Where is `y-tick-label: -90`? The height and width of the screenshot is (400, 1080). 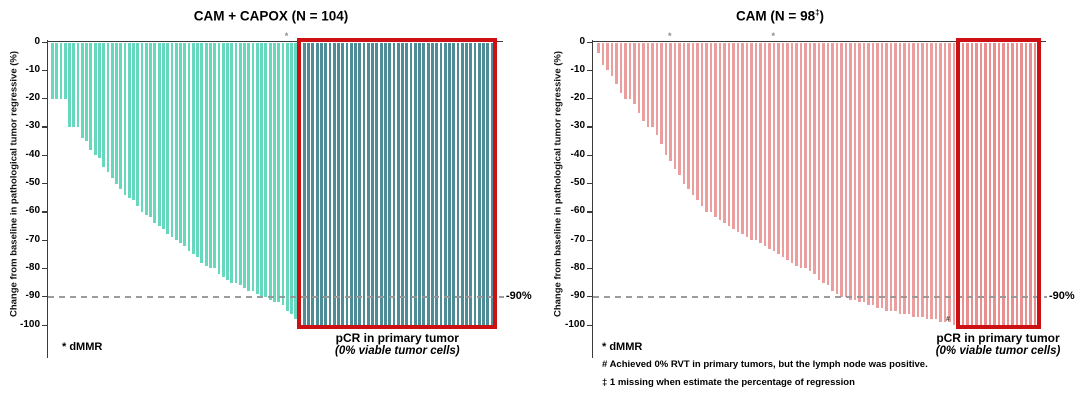
y-tick-label: -90 is located at coordinates (32, 296).